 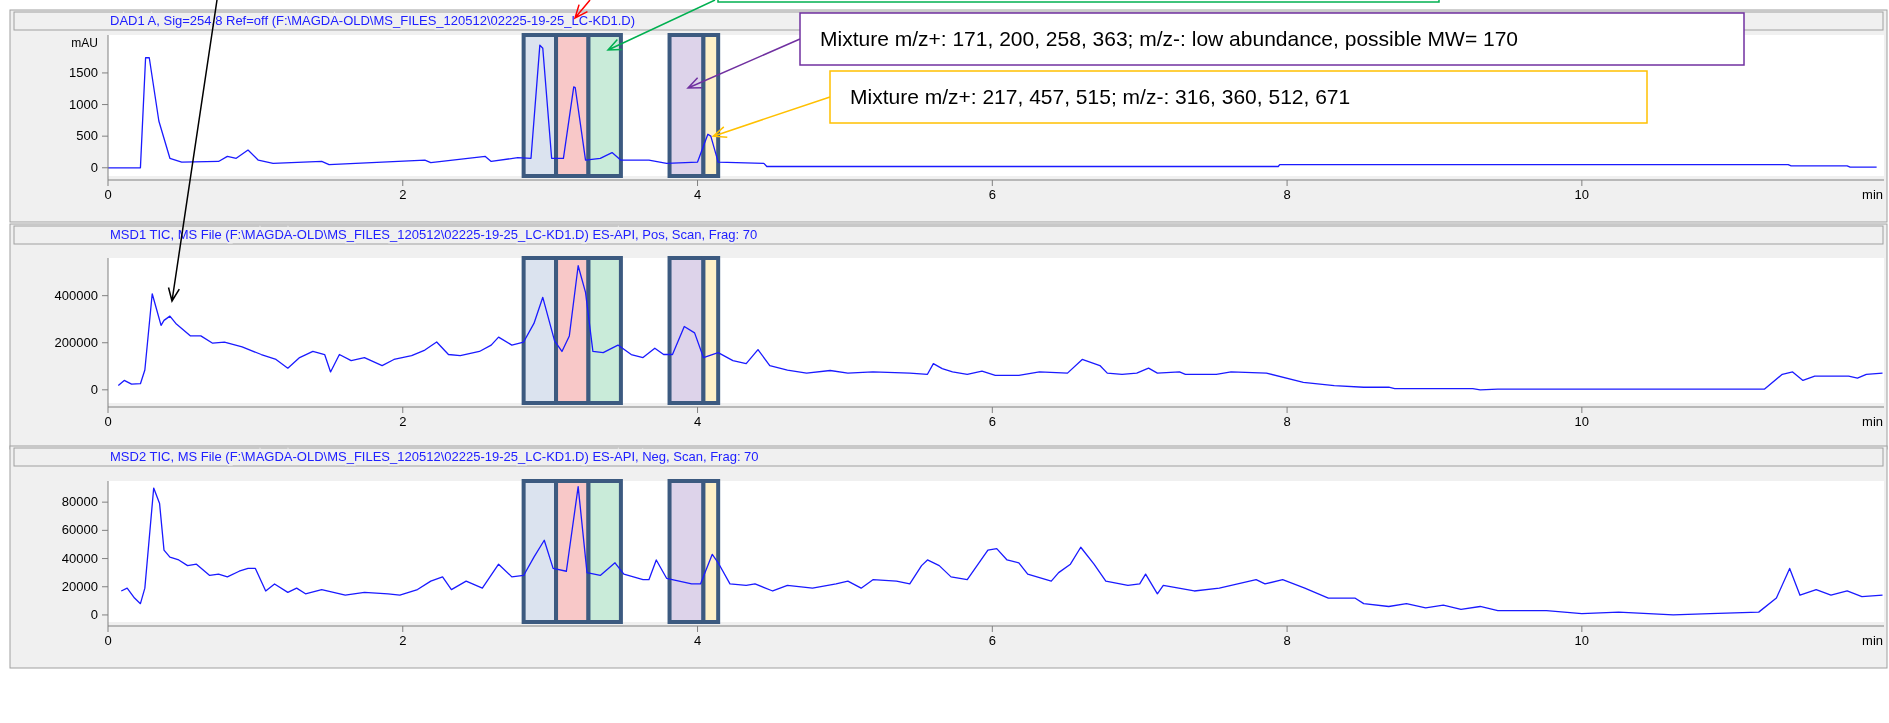 I want to click on y-tick-label: 20000, so click(x=79, y=586).